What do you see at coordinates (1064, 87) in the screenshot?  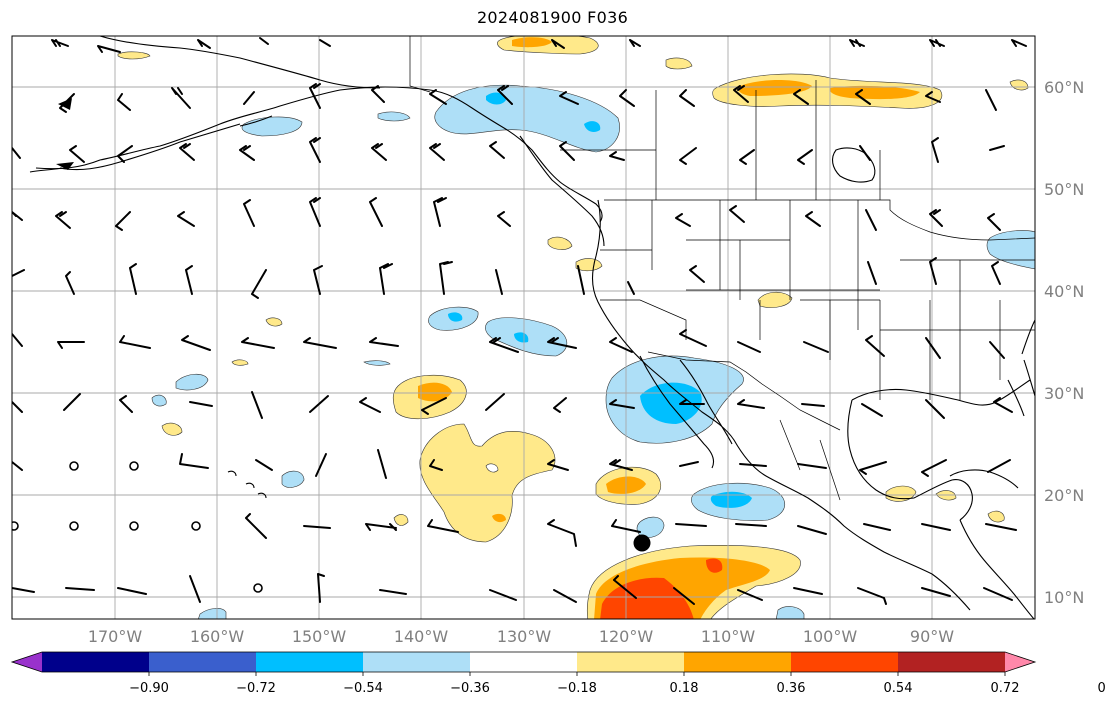 I see `lat-label: 60°N` at bounding box center [1064, 87].